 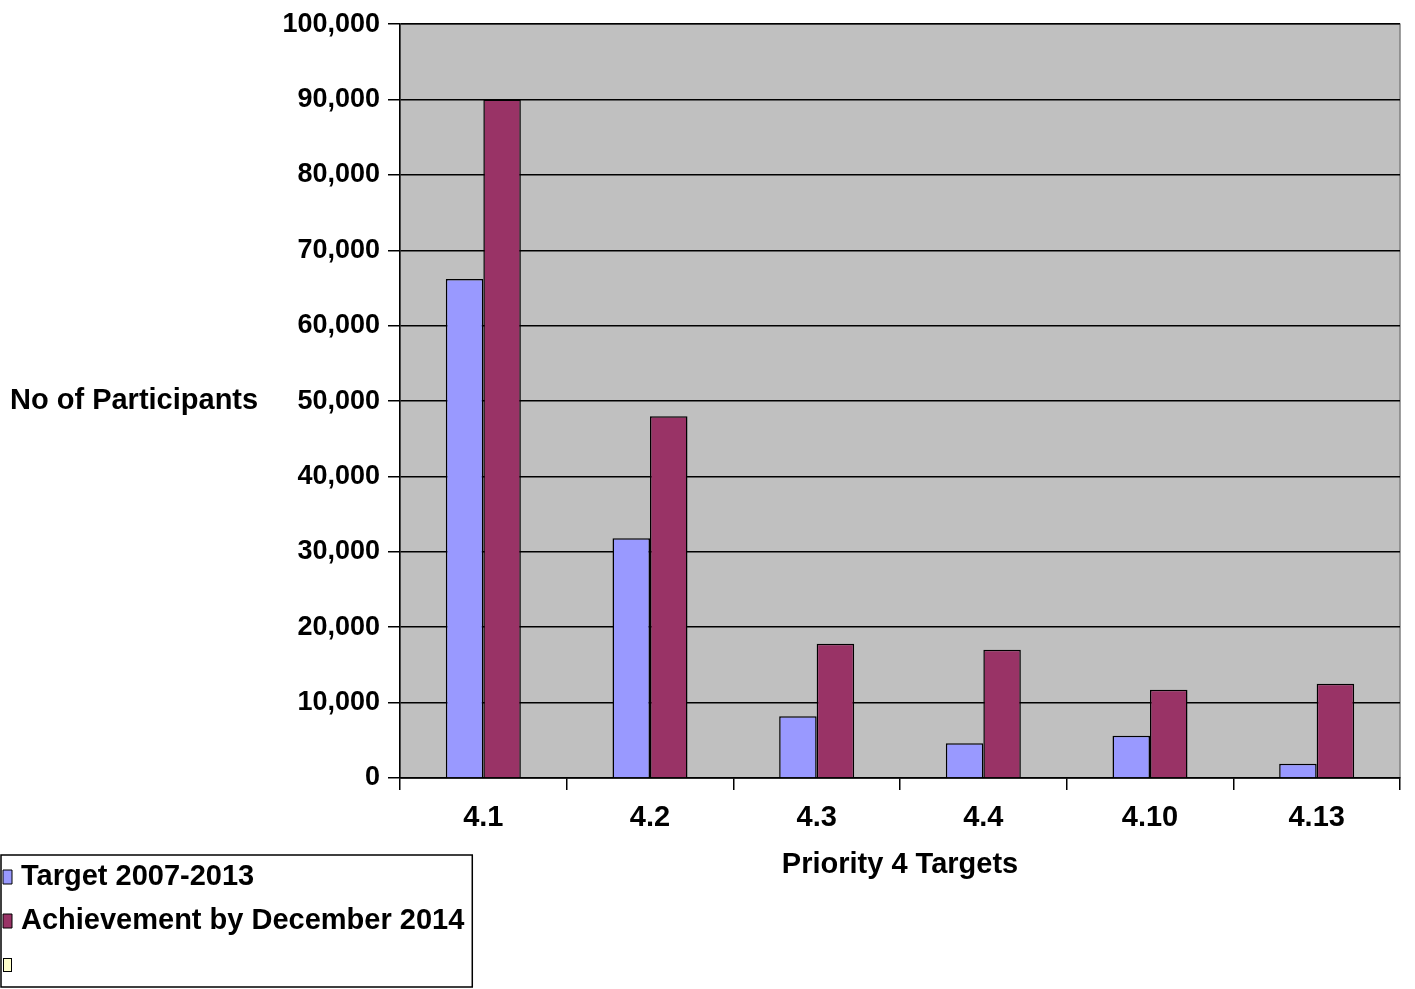 What do you see at coordinates (816, 816) in the screenshot?
I see `x-tick-label: 4.3` at bounding box center [816, 816].